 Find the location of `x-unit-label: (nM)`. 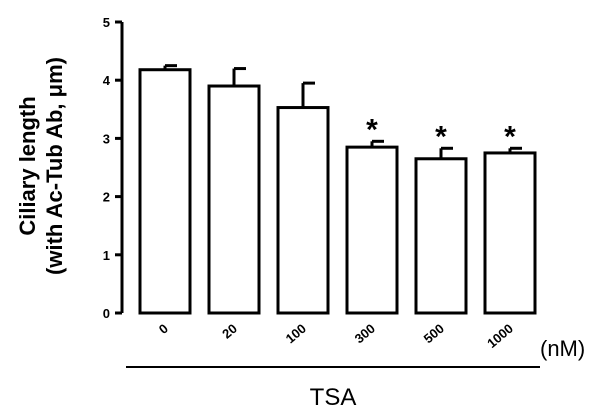

x-unit-label: (nM) is located at coordinates (562, 348).